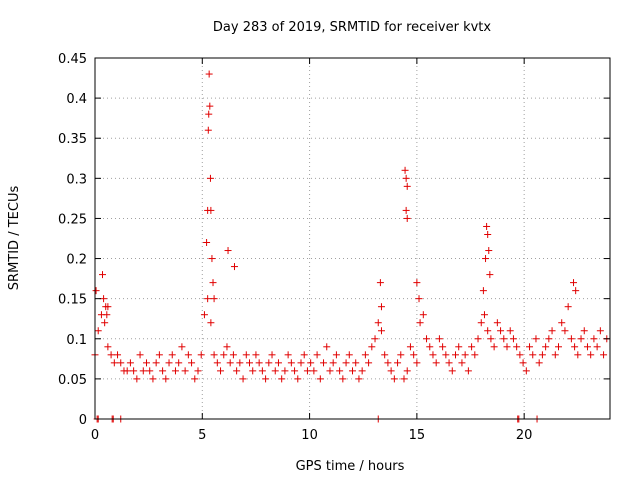 This screenshot has height=480, width=640. Describe the element at coordinates (72, 59) in the screenshot. I see `y-tick-label-9: 0.45` at that location.